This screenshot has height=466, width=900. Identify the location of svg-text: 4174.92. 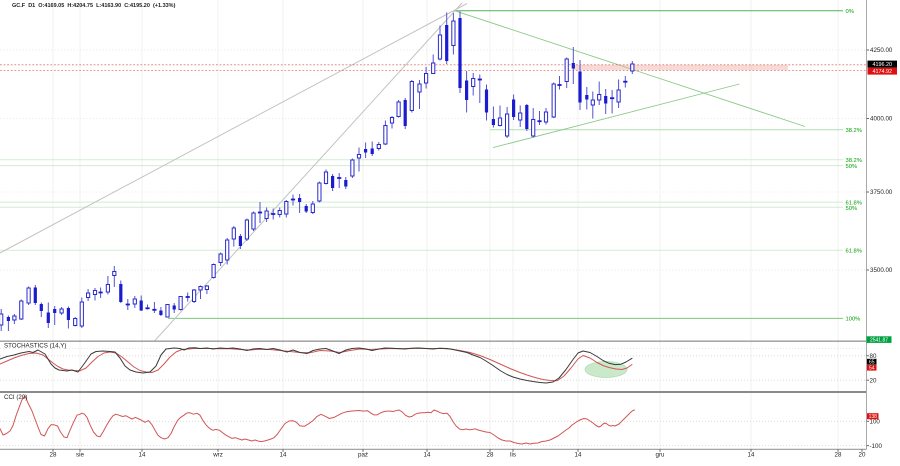
(883, 72).